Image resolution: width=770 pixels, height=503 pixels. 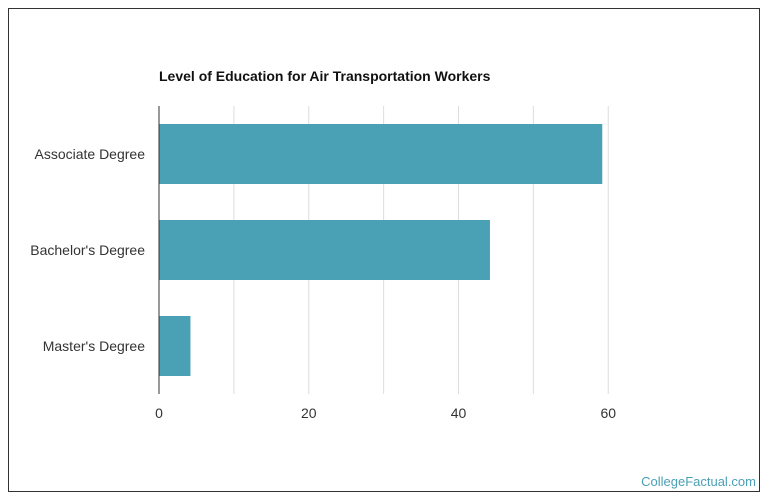 I want to click on x-tick-label: 0, so click(x=159, y=413).